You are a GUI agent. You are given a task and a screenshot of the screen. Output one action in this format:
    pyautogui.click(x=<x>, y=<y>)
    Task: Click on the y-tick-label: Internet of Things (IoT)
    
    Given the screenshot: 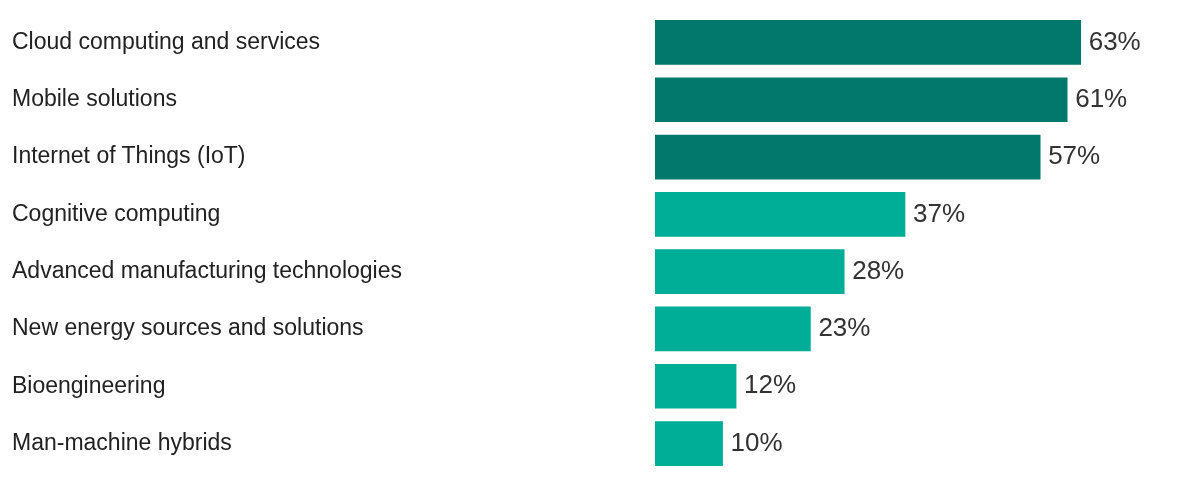 What is the action you would take?
    pyautogui.click(x=129, y=155)
    